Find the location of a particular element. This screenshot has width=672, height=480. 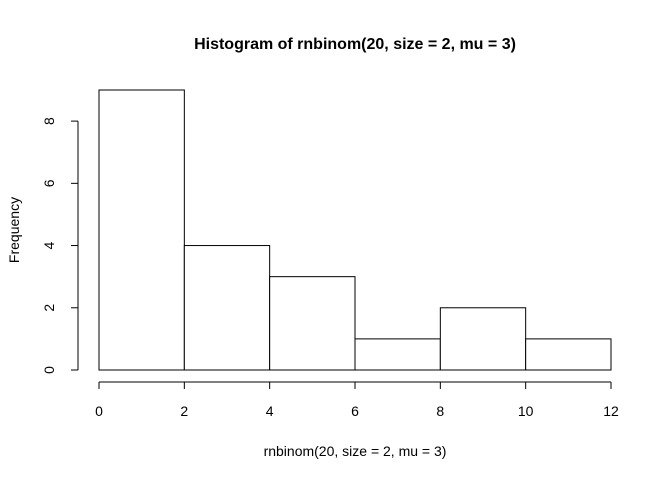

x-axis: 0 2 4 6 8 10 12 is located at coordinates (357, 400).